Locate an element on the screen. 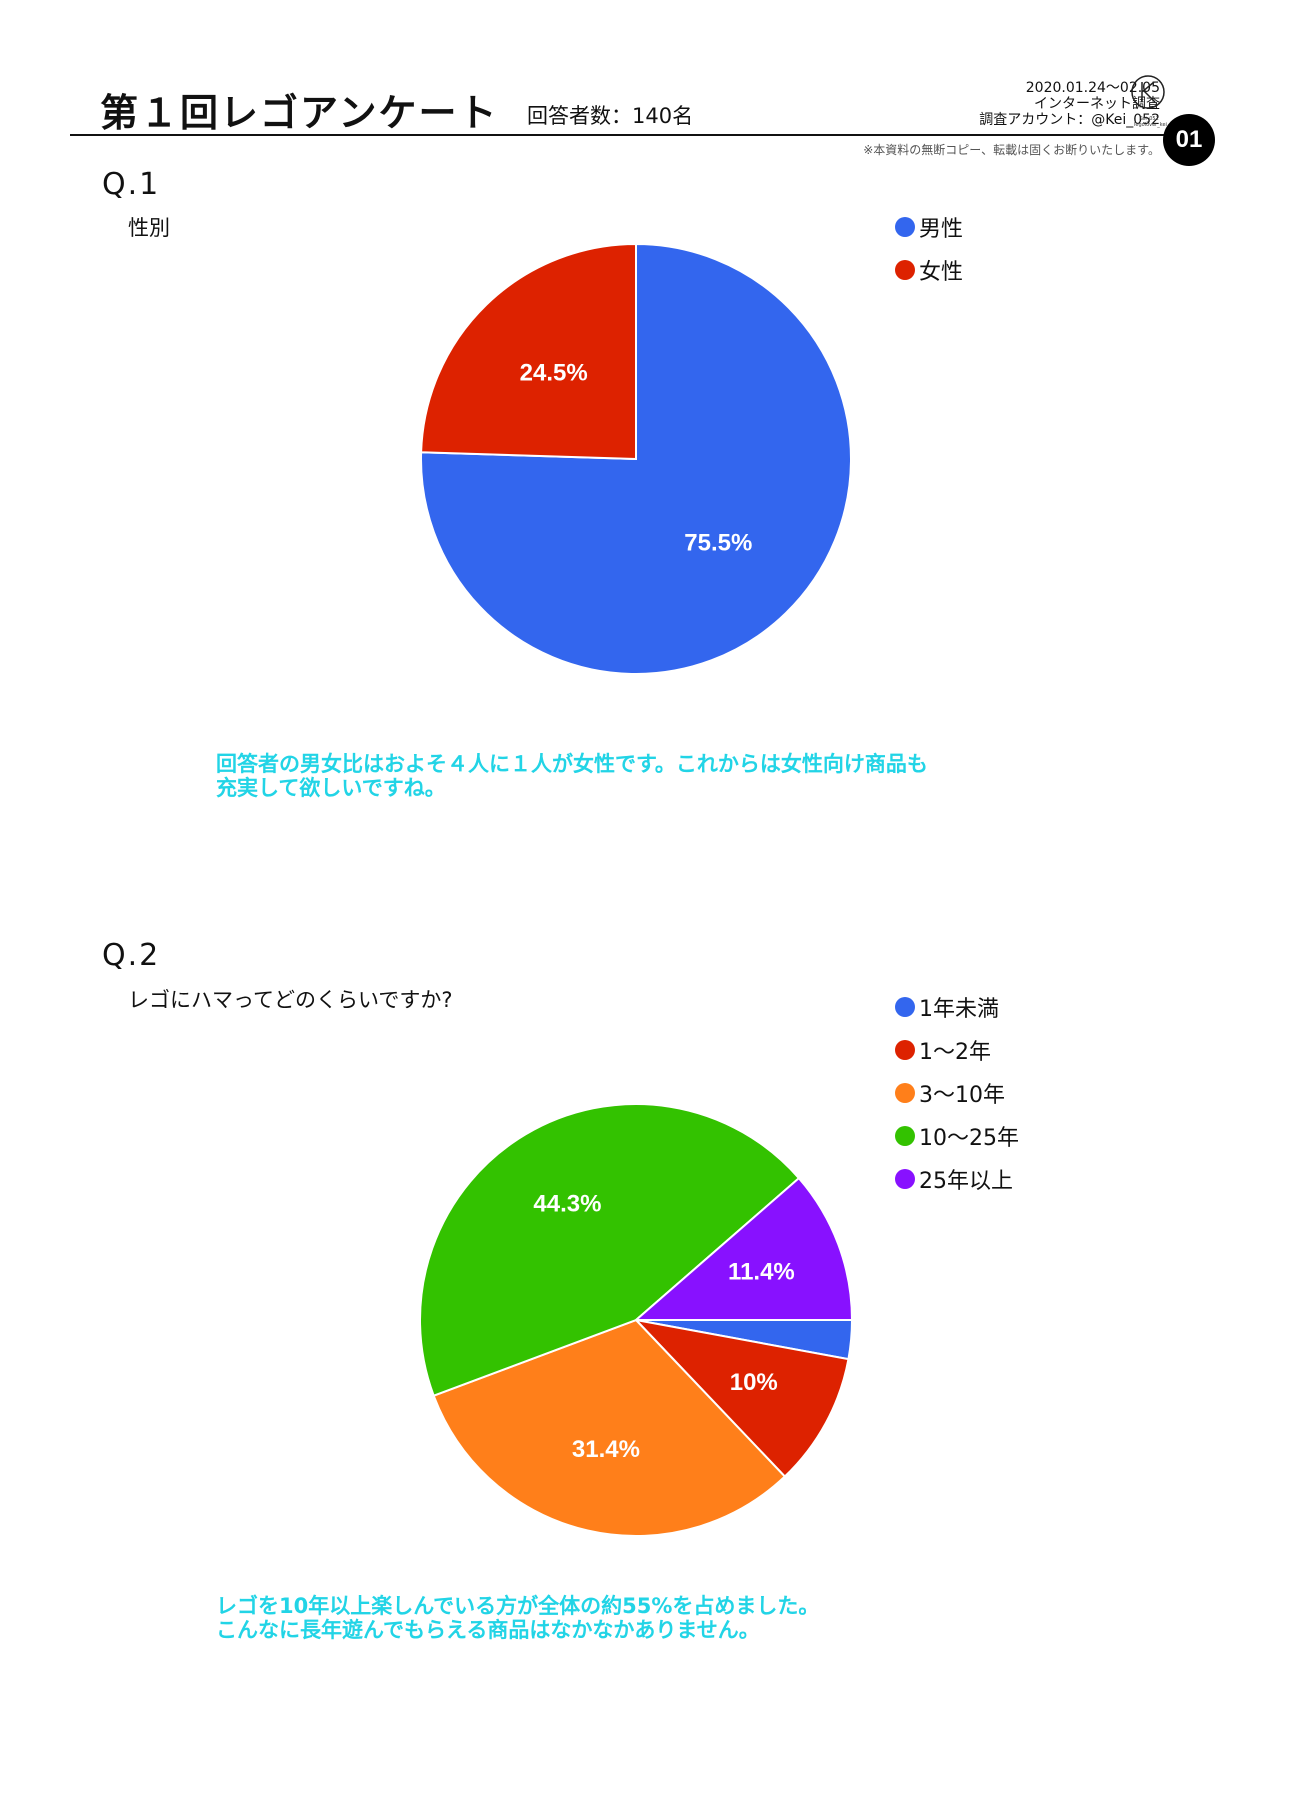 The image size is (1300, 1818). survey-period: 2020.01.24〜02.05 is located at coordinates (1092, 88).